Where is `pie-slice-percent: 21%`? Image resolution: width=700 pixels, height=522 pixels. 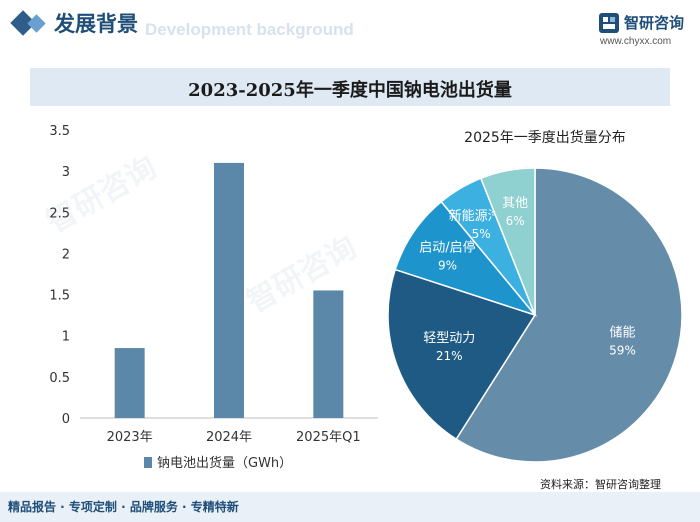
pie-slice-percent: 21% is located at coordinates (449, 356).